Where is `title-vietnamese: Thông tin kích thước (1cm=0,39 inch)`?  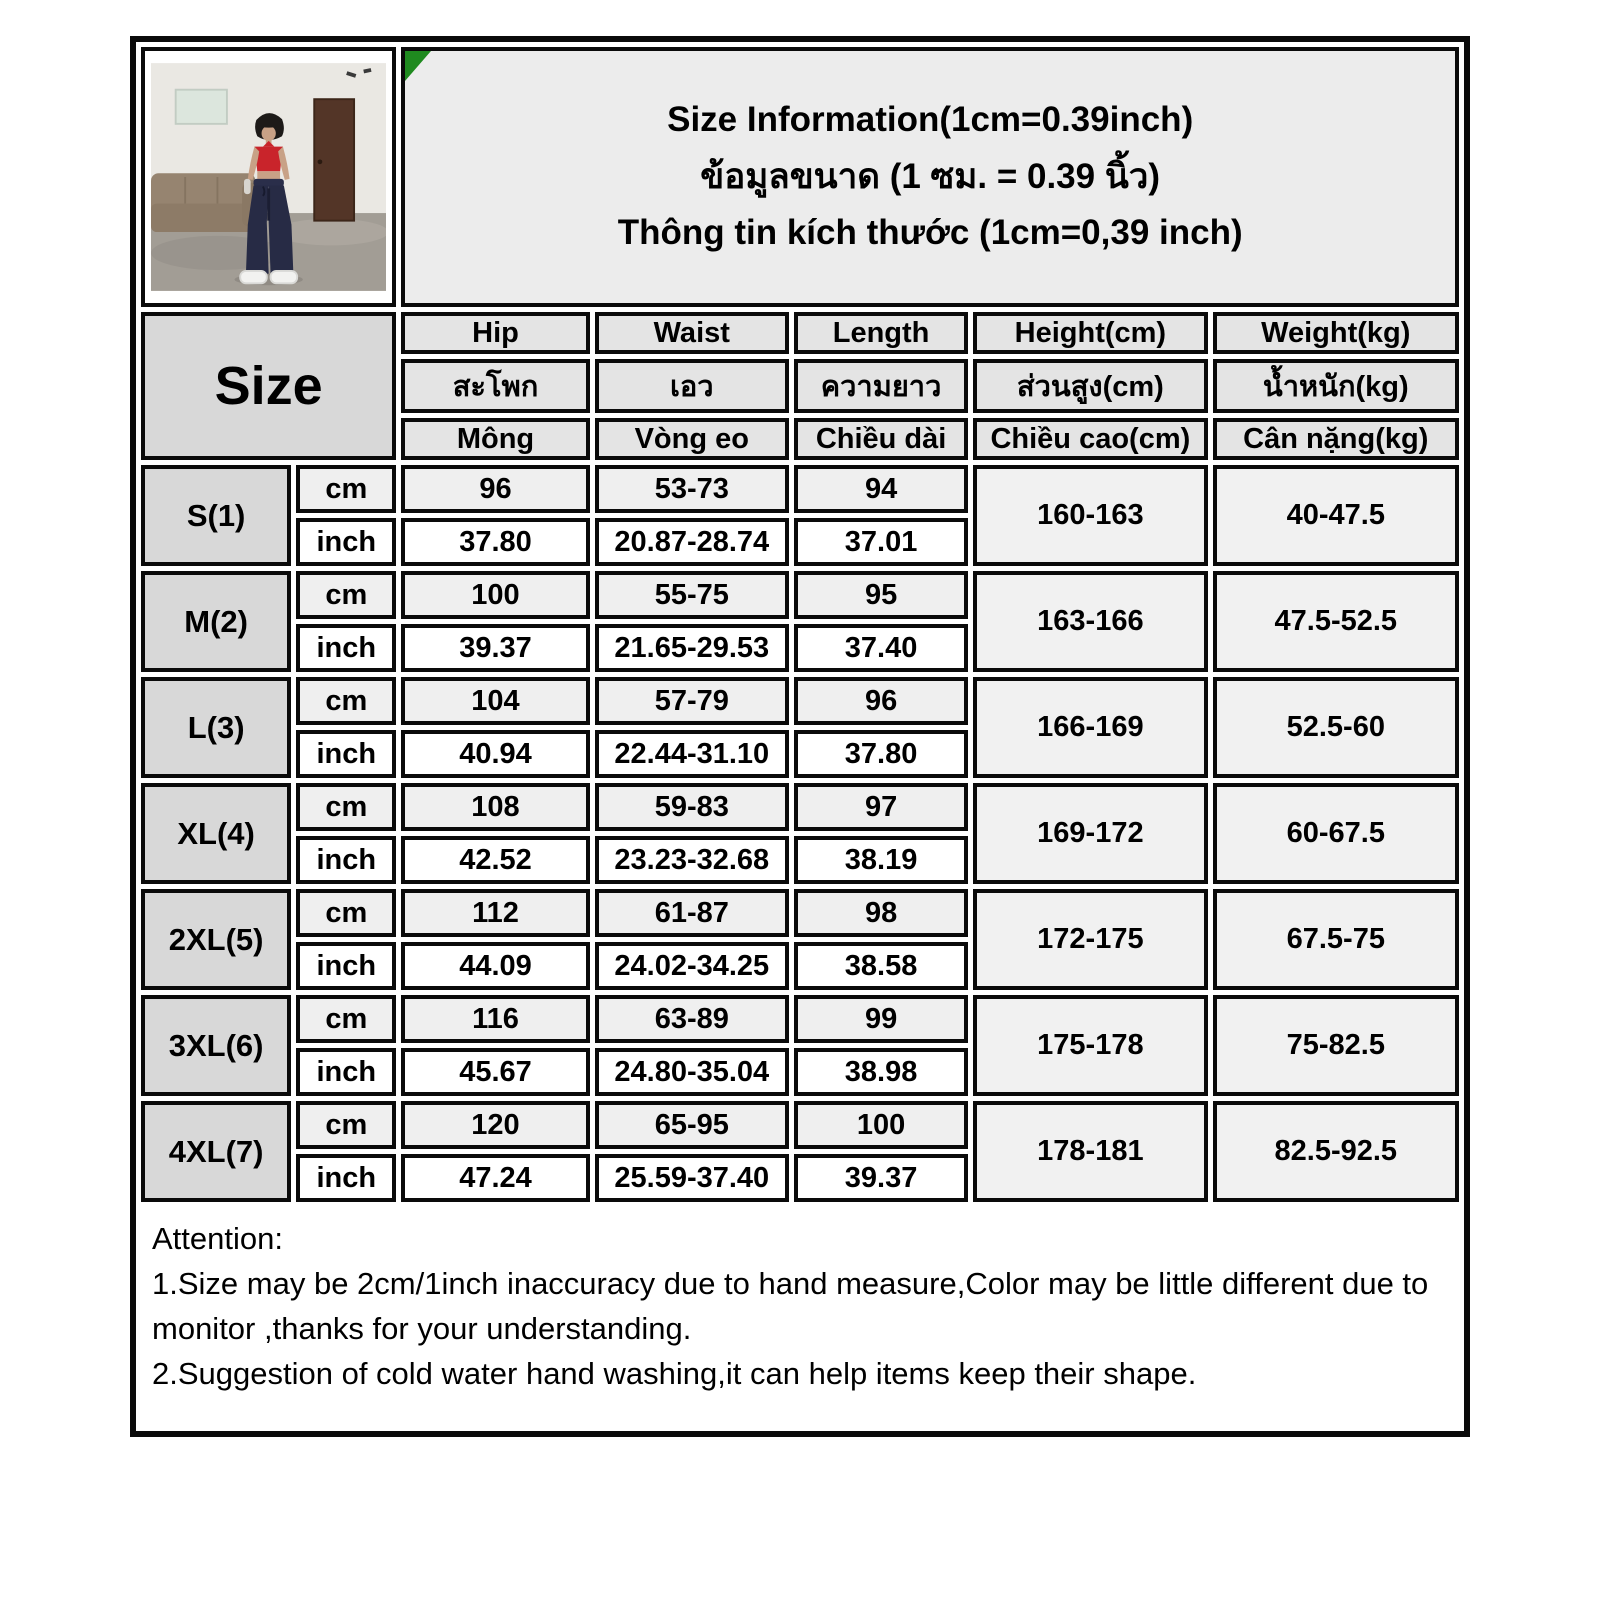 title-vietnamese: Thông tin kích thước (1cm=0,39 inch) is located at coordinates (930, 233).